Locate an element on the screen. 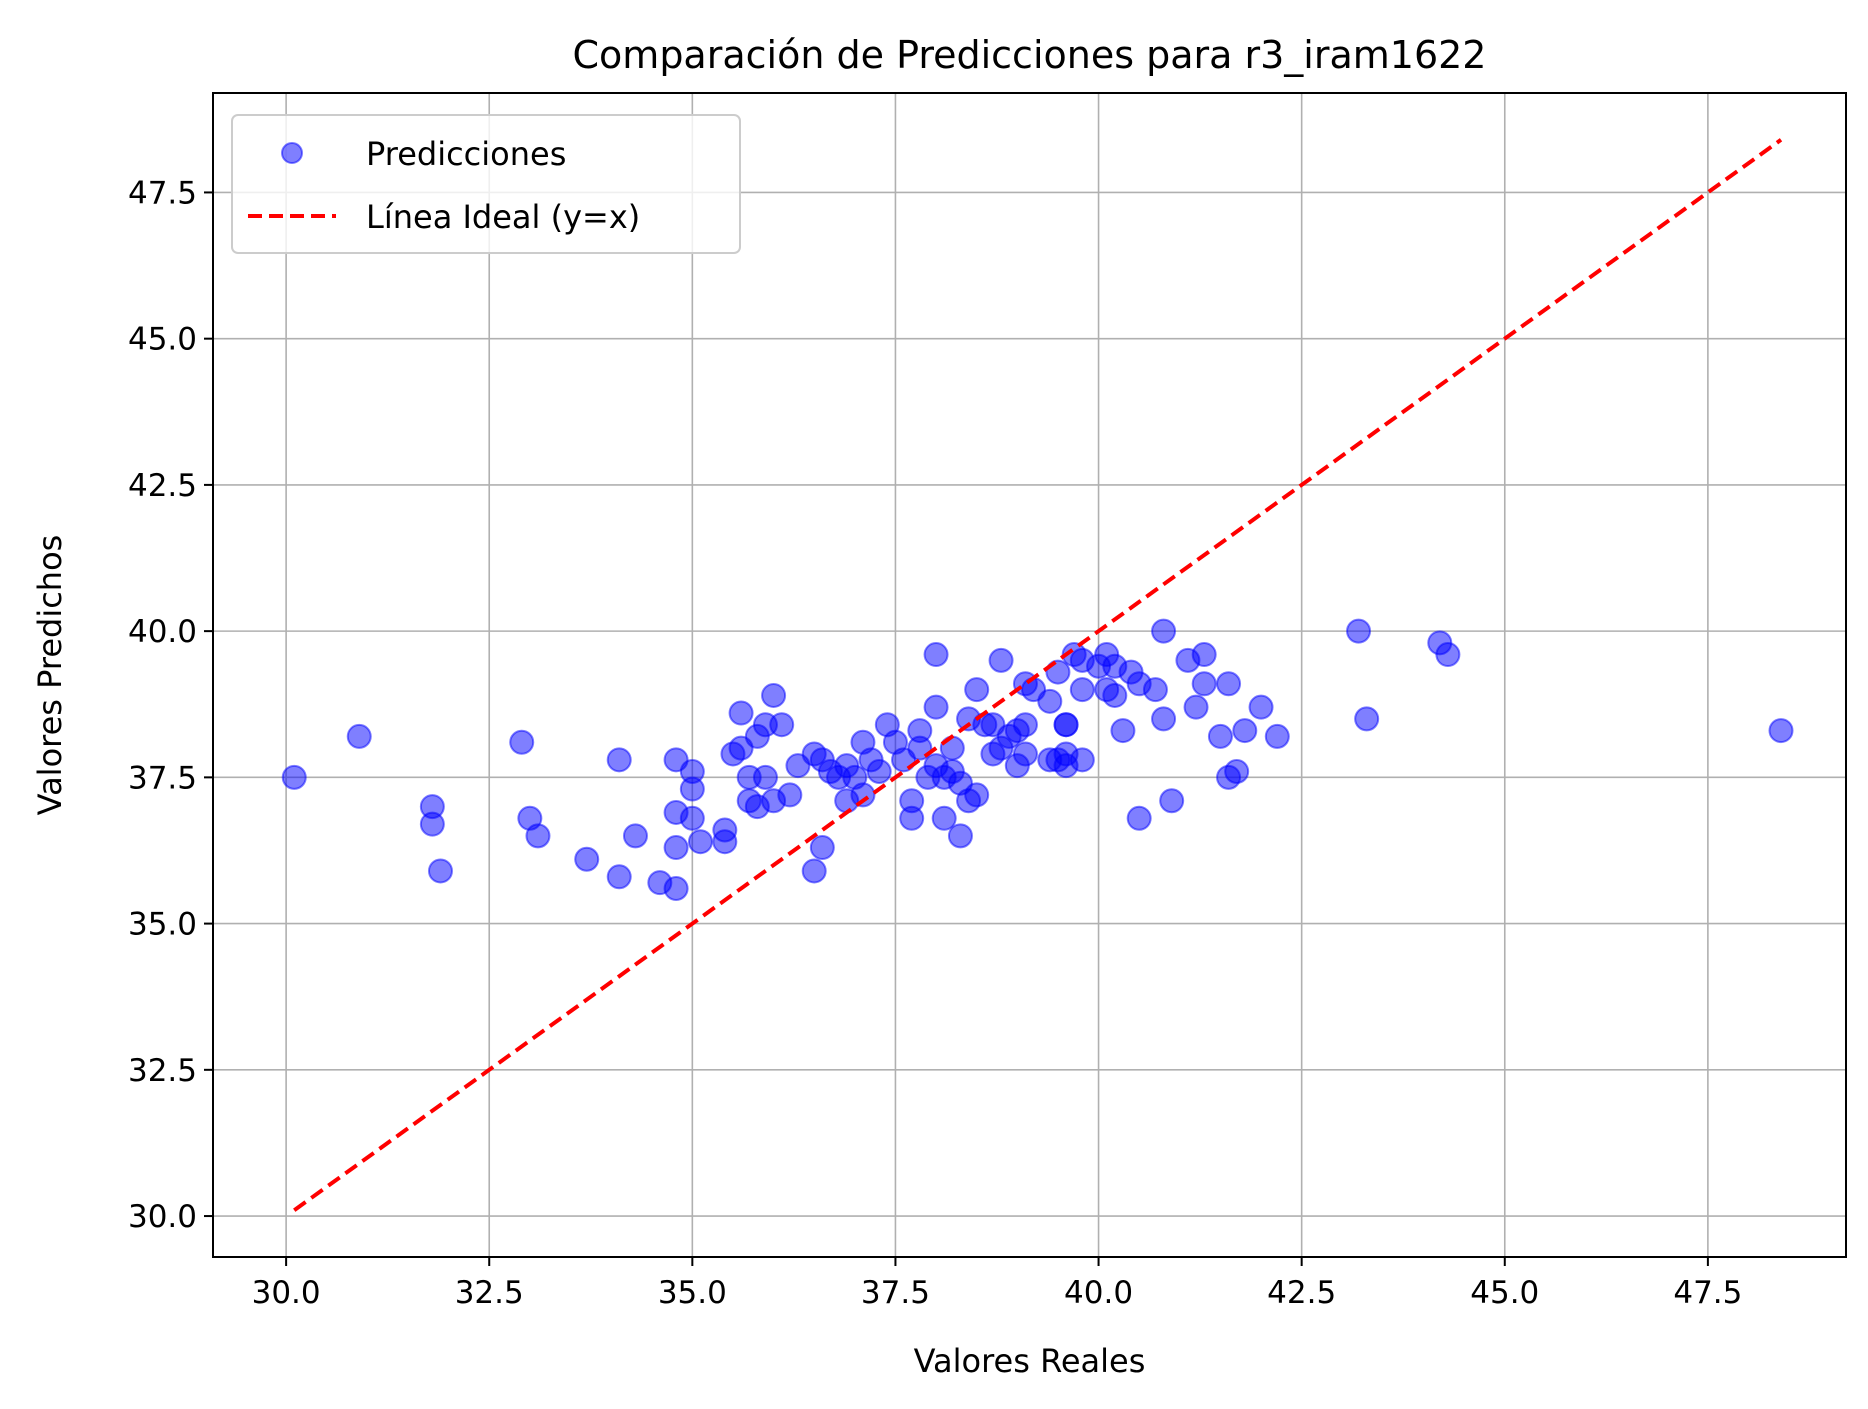 The height and width of the screenshot is (1409, 1868). x-tick-label: 42.5 is located at coordinates (1301, 1293).